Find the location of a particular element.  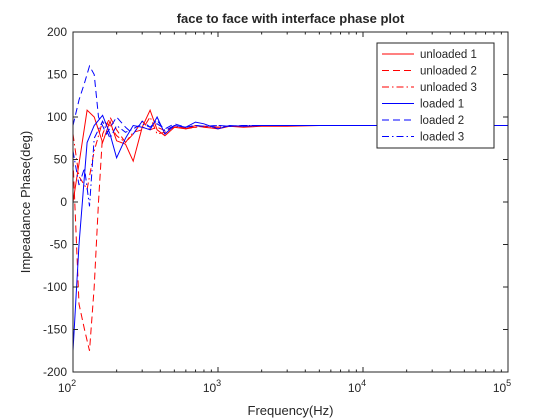

y-tick-label: -200 is located at coordinates (55, 372).